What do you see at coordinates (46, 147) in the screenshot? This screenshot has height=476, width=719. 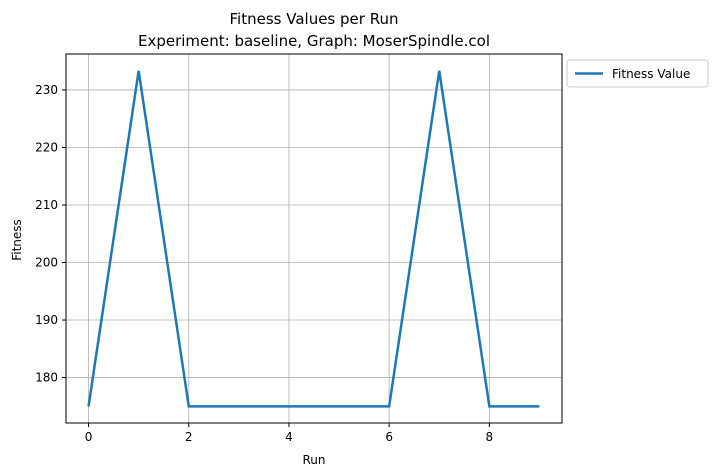 I see `y-tick-label: 220` at bounding box center [46, 147].